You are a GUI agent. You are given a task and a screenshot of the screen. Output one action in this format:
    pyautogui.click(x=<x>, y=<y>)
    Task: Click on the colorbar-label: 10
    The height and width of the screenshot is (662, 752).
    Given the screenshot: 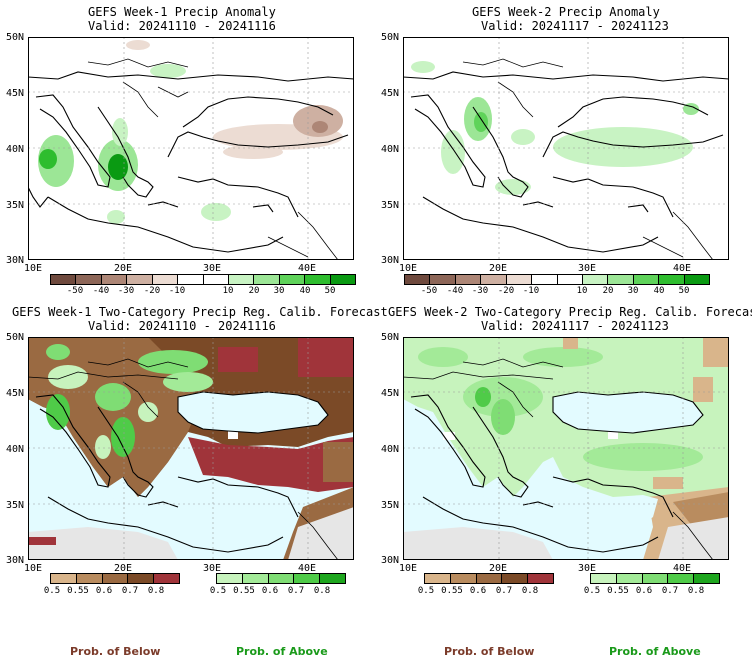 What is the action you would take?
    pyautogui.click(x=228, y=291)
    